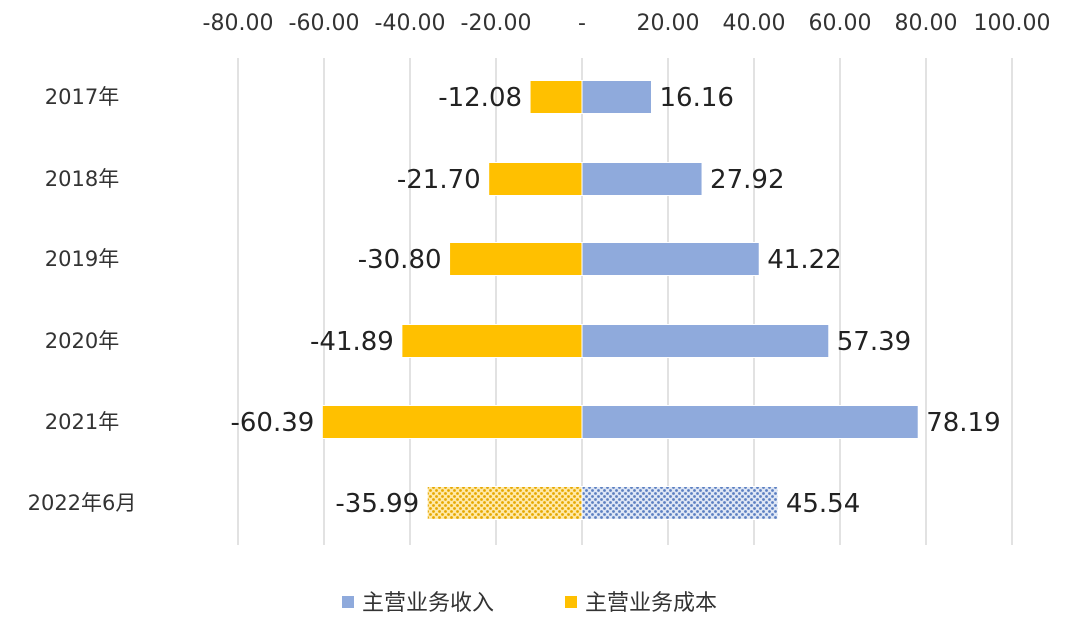 This screenshot has width=1072, height=624. What do you see at coordinates (926, 23) in the screenshot?
I see `x-tick-label: 80.00` at bounding box center [926, 23].